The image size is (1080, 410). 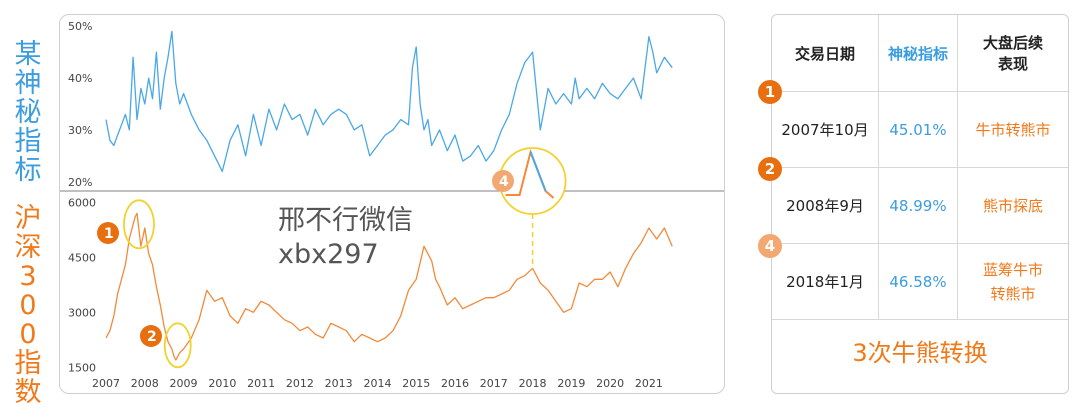 What do you see at coordinates (770, 169) in the screenshot?
I see `table-badge-2: 2` at bounding box center [770, 169].